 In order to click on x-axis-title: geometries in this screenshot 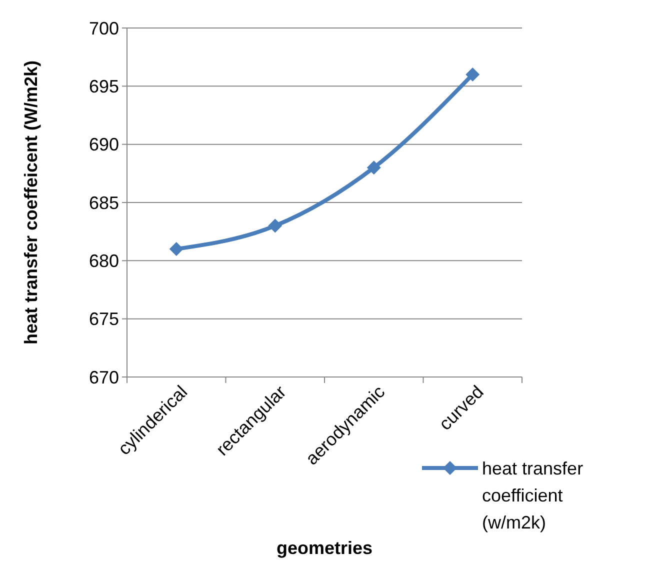, I will do `click(324, 548)`.